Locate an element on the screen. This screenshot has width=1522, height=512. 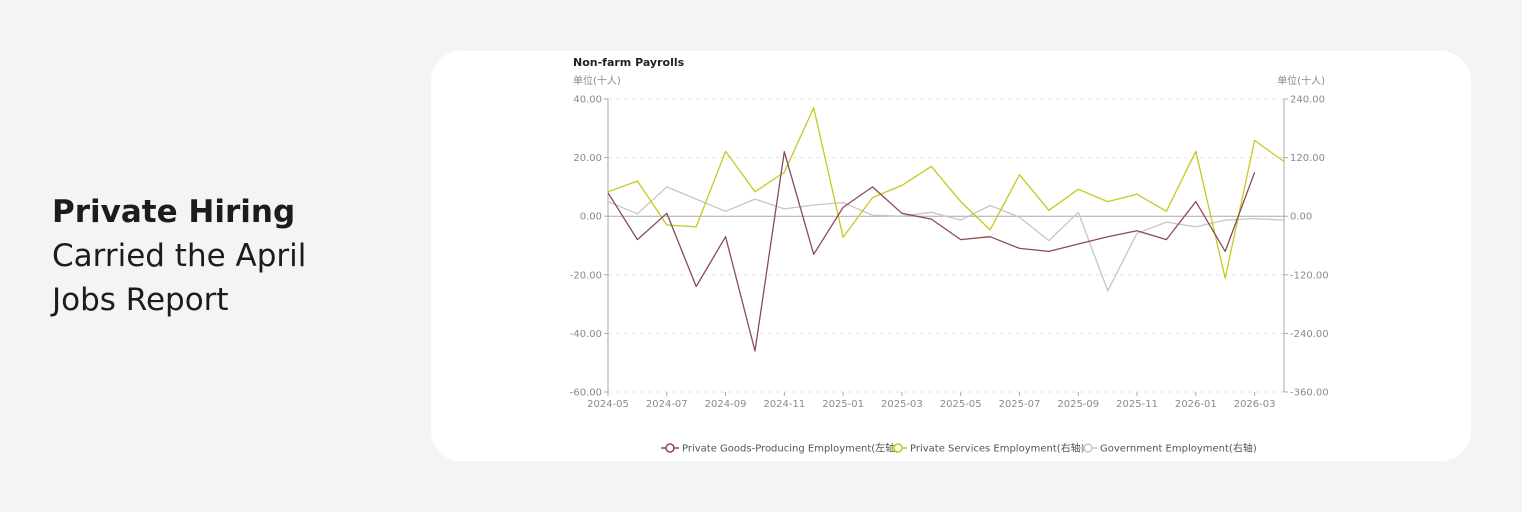
left-tick-label: -40.00 is located at coordinates (586, 334).